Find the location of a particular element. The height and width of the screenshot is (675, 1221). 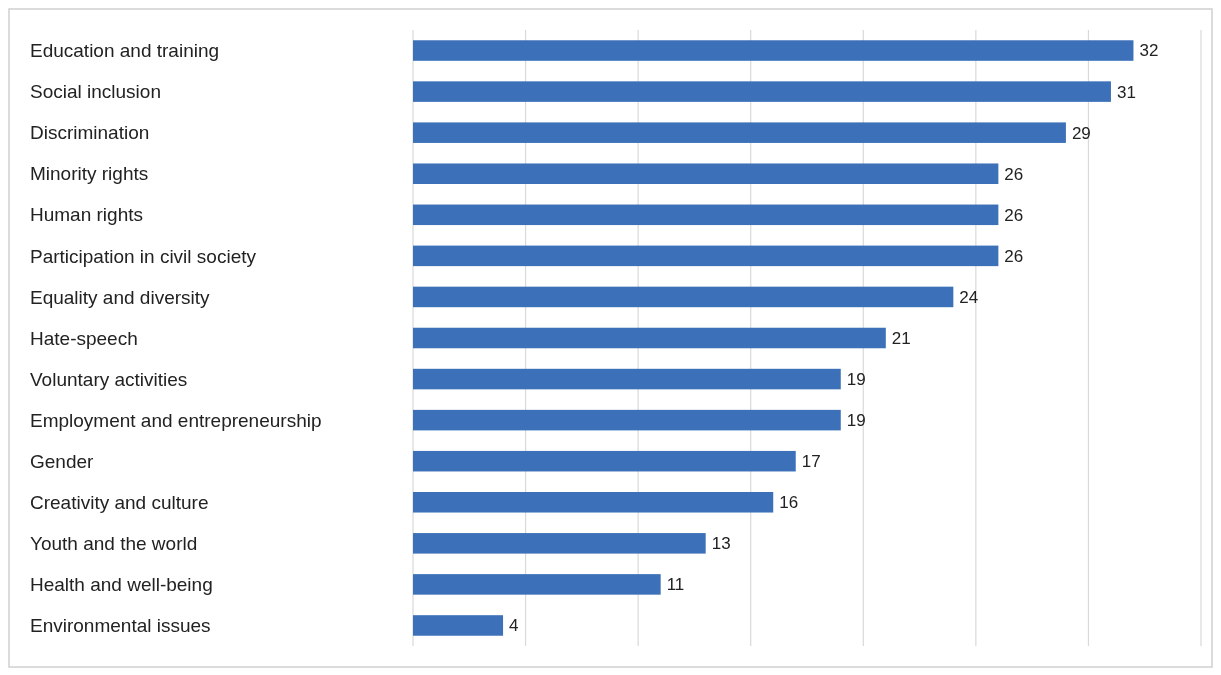

y-tick-label: Education and training is located at coordinates (125, 51).